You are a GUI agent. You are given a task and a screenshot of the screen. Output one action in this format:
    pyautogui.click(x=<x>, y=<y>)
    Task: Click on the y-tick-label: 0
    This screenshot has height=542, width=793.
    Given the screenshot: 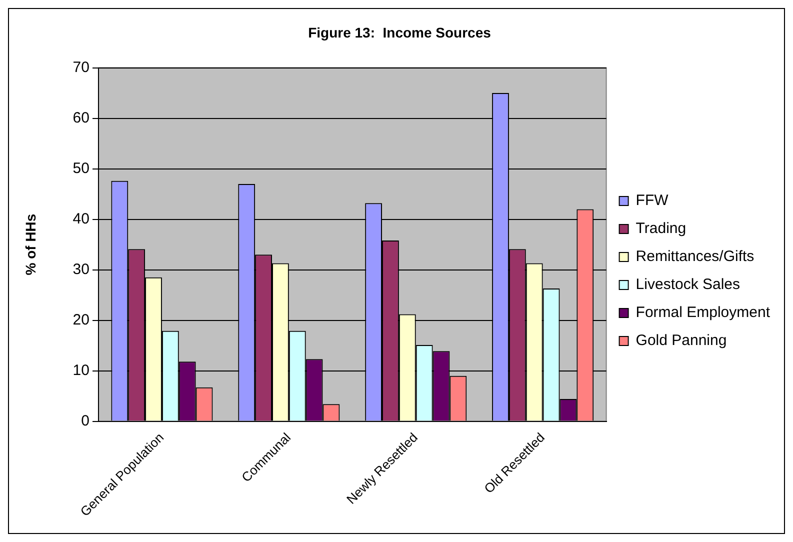 What is the action you would take?
    pyautogui.click(x=85, y=421)
    